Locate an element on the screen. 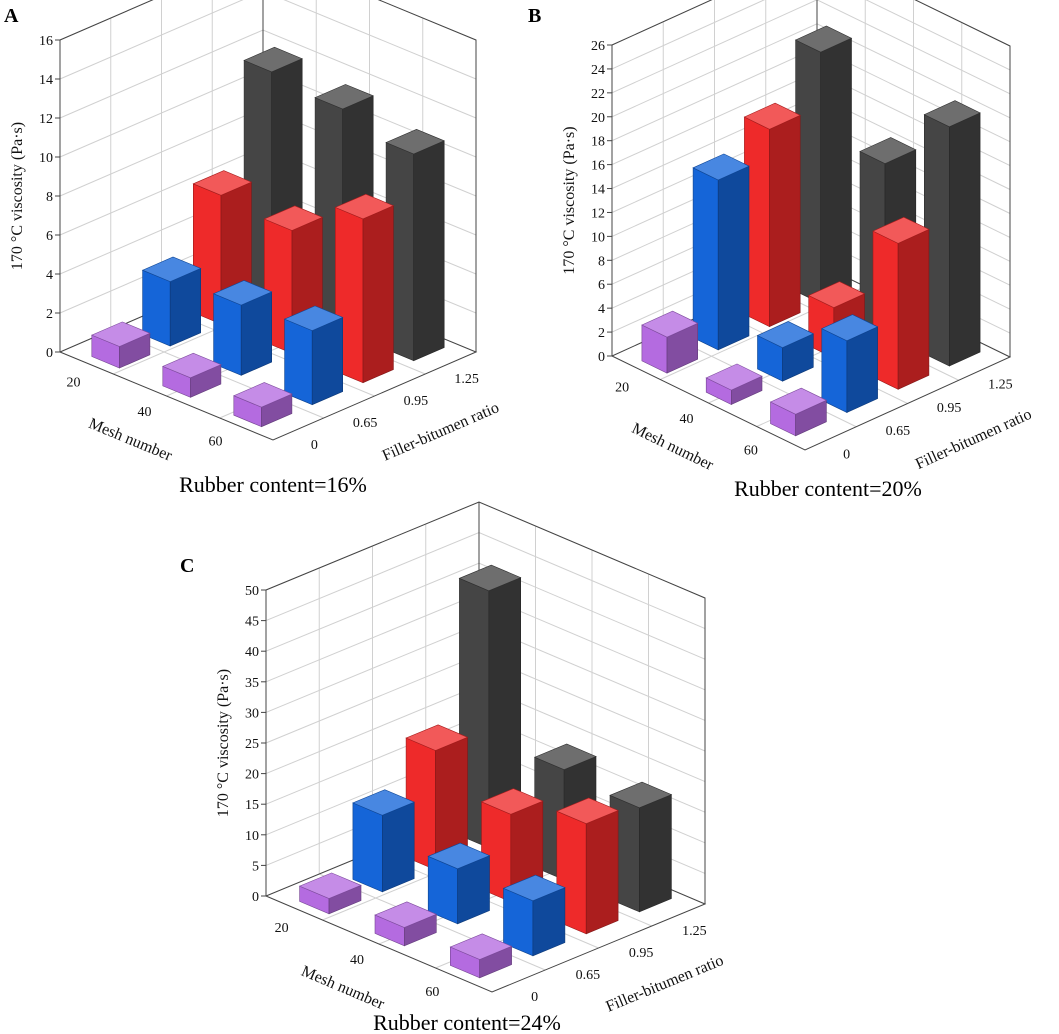 The width and height of the screenshot is (1059, 1034). x-tick-label: 40 is located at coordinates (145, 412).